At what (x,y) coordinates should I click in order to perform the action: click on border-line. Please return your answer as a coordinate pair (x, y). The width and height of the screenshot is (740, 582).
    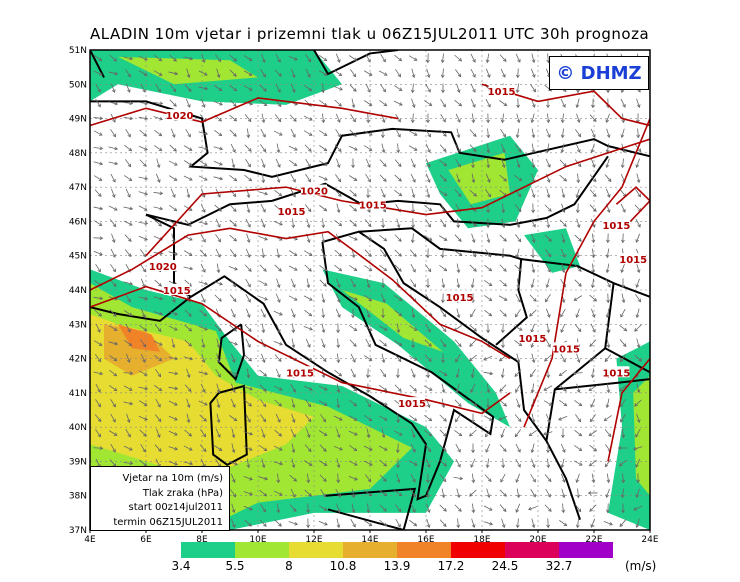
    Looking at the image, I should click on (377, 190).